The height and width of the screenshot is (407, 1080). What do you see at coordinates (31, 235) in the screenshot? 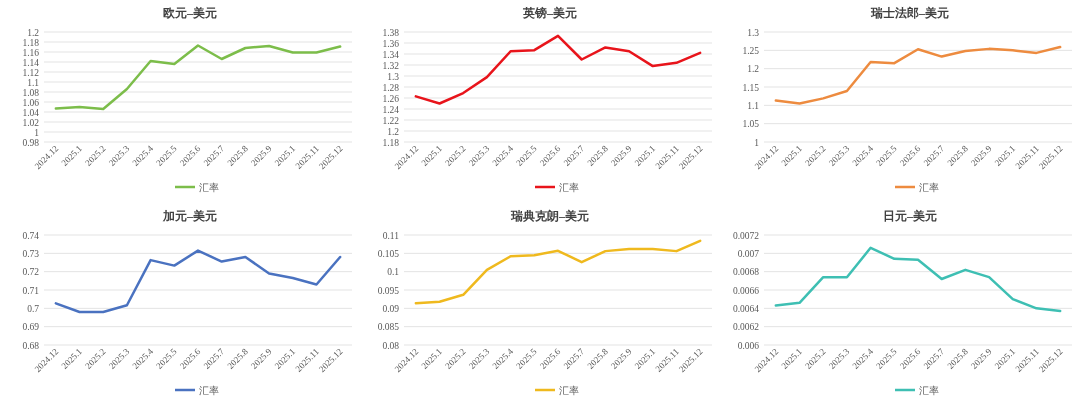
I see `y-tick-label: 0.74` at bounding box center [31, 235].